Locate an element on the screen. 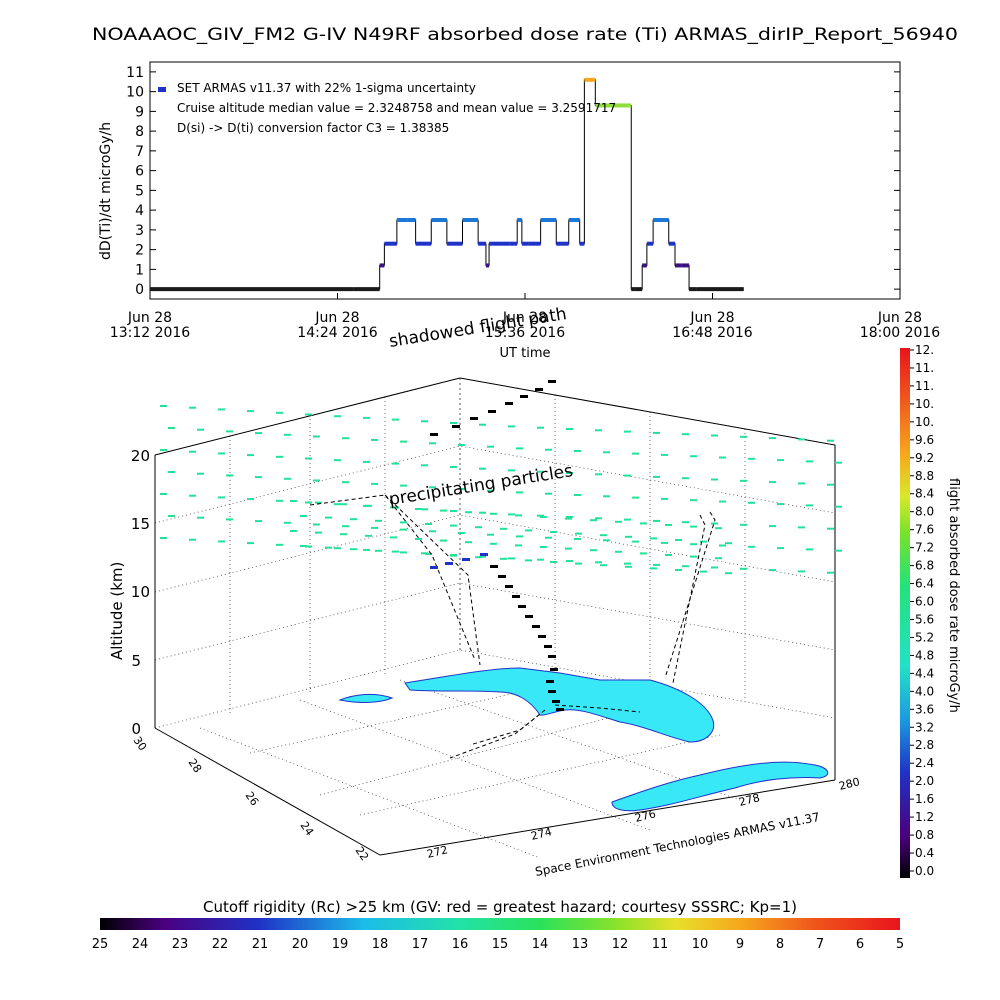 The image size is (1000, 1000). cutoff-tick-label: 10 is located at coordinates (700, 944).